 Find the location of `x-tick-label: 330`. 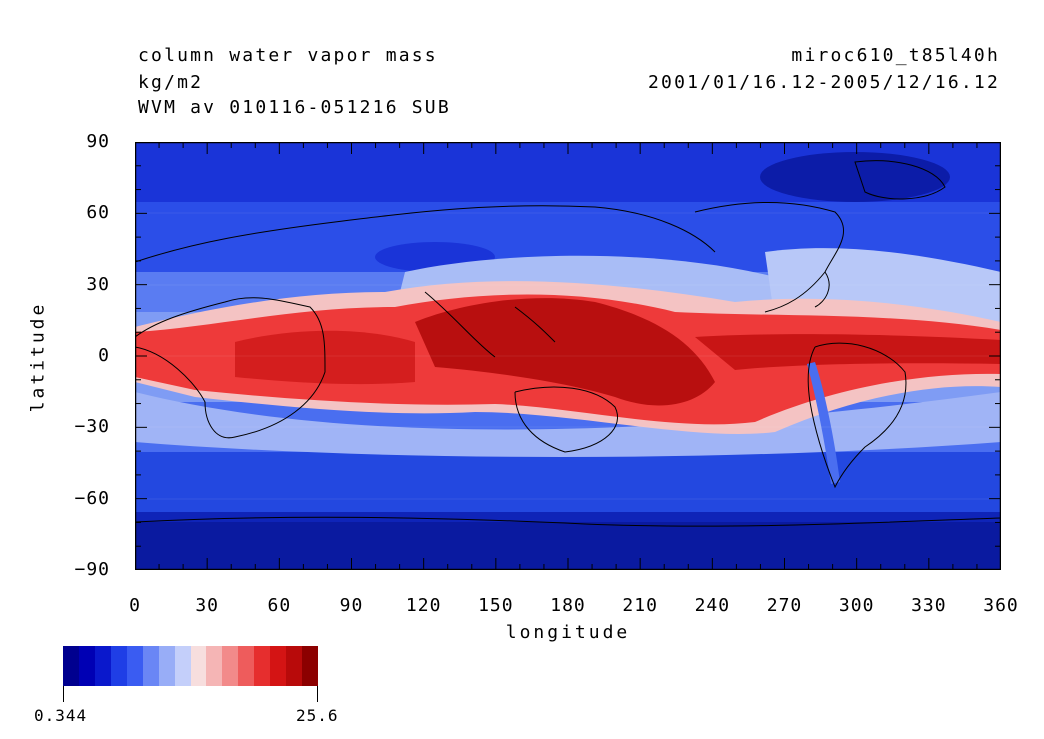

x-tick-label: 330 is located at coordinates (929, 605).